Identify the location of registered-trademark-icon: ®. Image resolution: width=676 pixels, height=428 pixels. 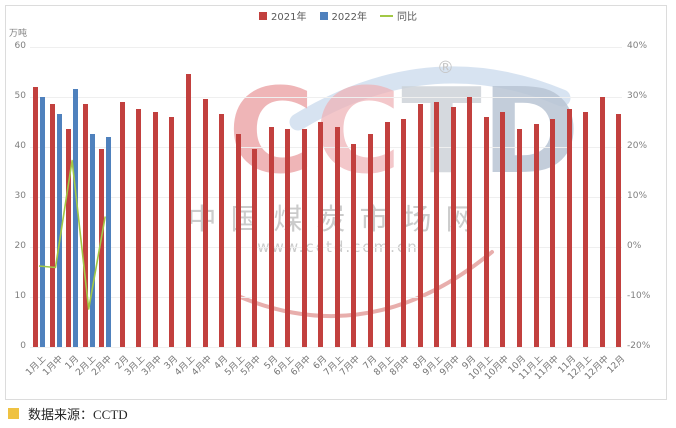
(445, 68).